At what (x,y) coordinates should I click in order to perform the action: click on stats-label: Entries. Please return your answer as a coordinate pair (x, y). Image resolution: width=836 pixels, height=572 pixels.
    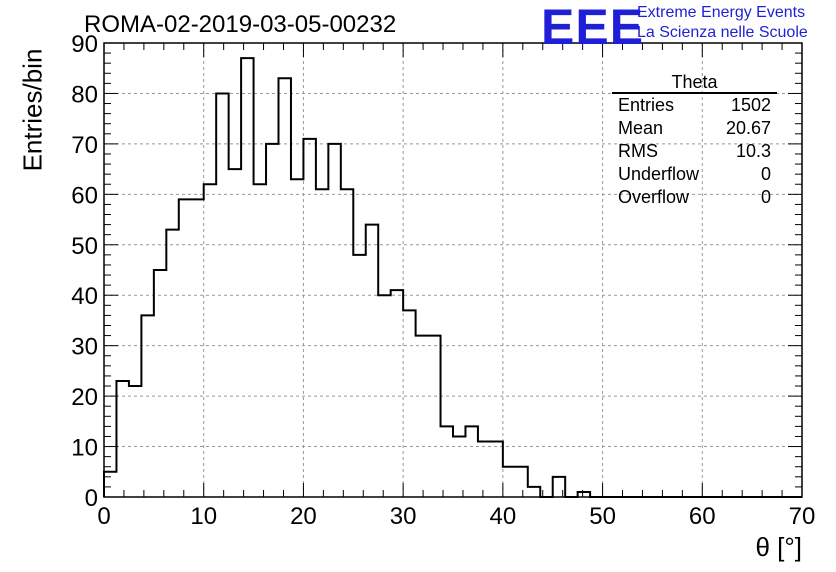
    Looking at the image, I should click on (646, 105).